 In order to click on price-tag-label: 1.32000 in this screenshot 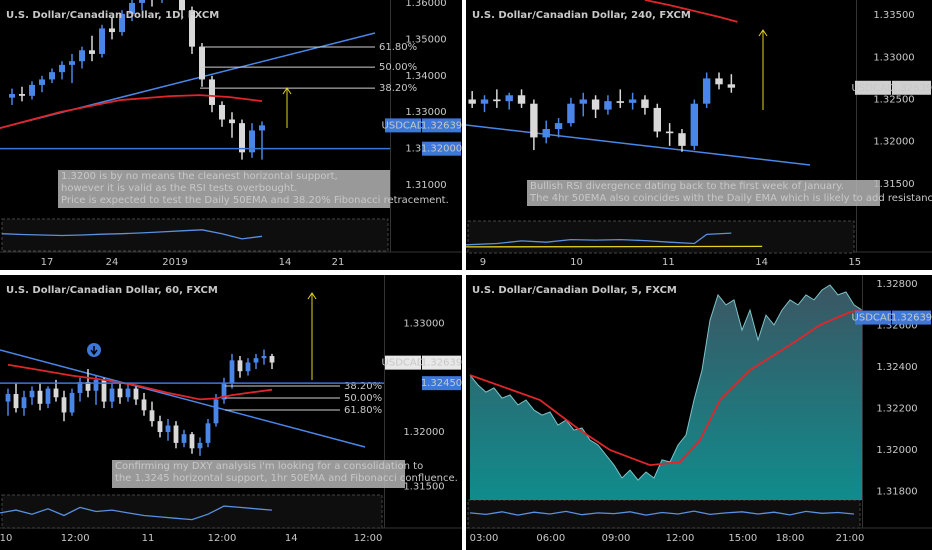, I will do `click(441, 149)`.